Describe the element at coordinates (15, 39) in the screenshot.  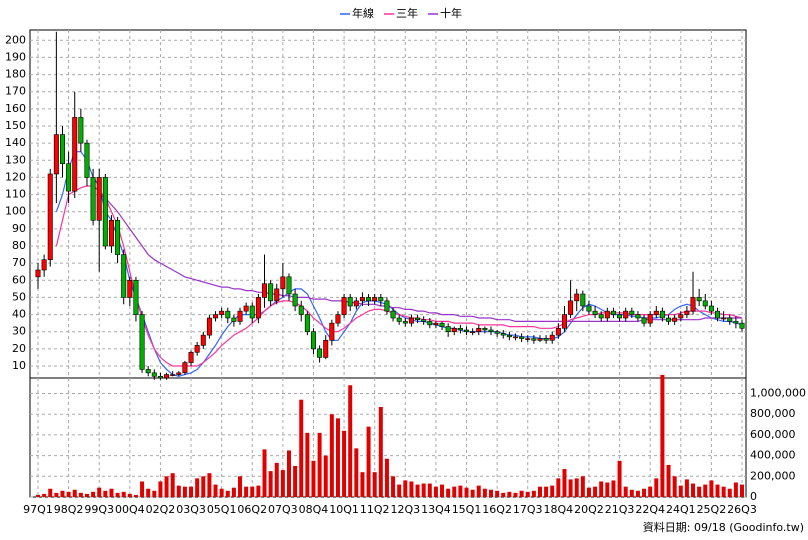
I see `y-tick-label: 200` at that location.